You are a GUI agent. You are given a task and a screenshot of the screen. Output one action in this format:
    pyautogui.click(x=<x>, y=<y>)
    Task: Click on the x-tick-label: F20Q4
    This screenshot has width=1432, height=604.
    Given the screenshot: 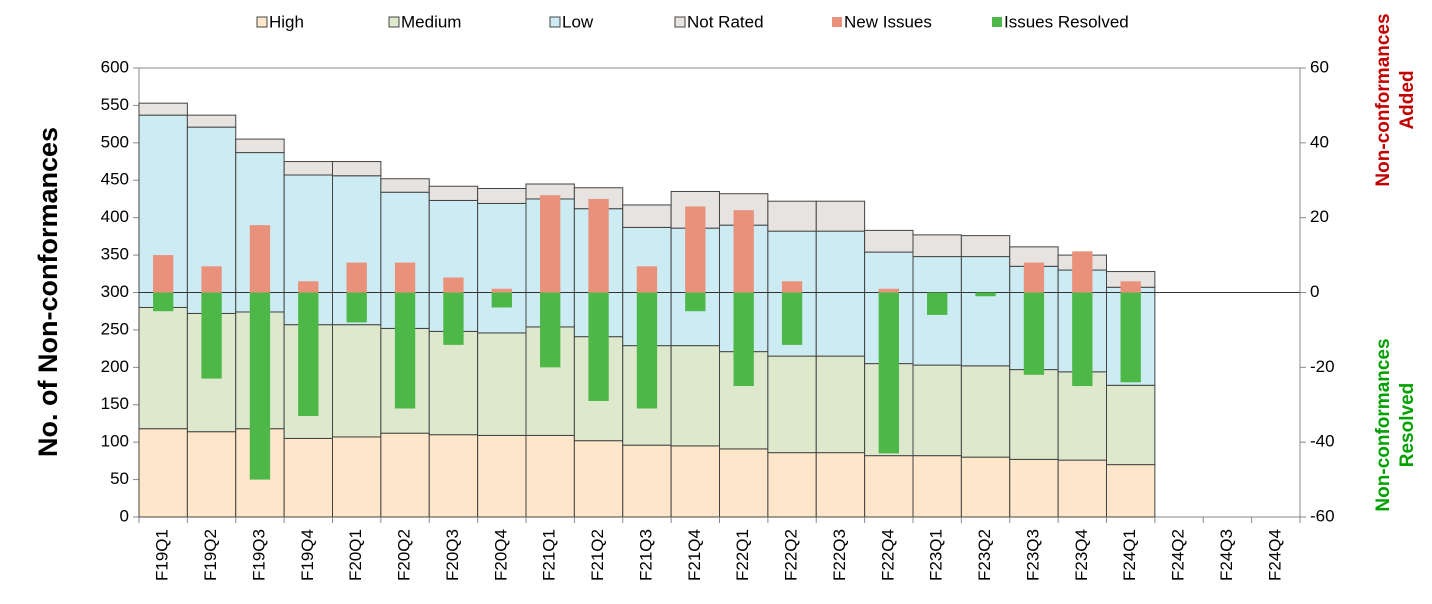 What is the action you would take?
    pyautogui.click(x=500, y=555)
    